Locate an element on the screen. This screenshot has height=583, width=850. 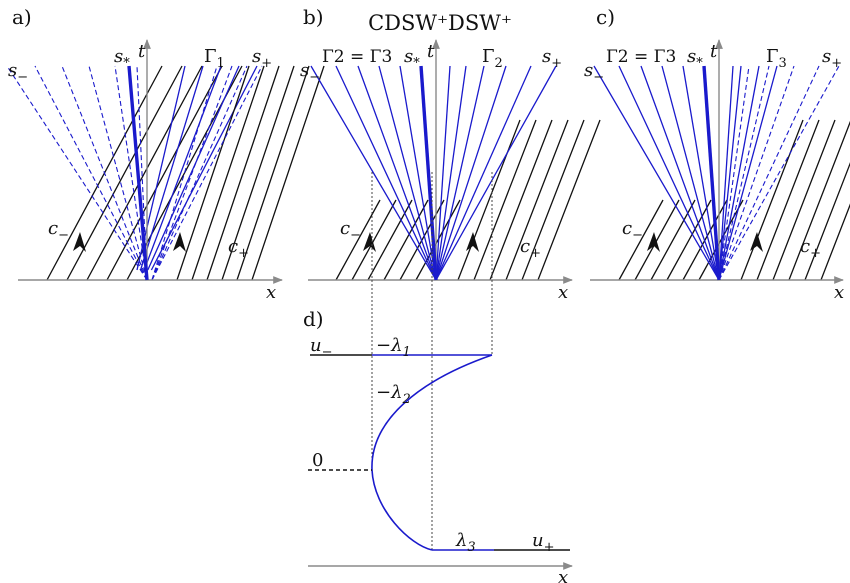
panel-d-x-label: x is located at coordinates (563, 575).